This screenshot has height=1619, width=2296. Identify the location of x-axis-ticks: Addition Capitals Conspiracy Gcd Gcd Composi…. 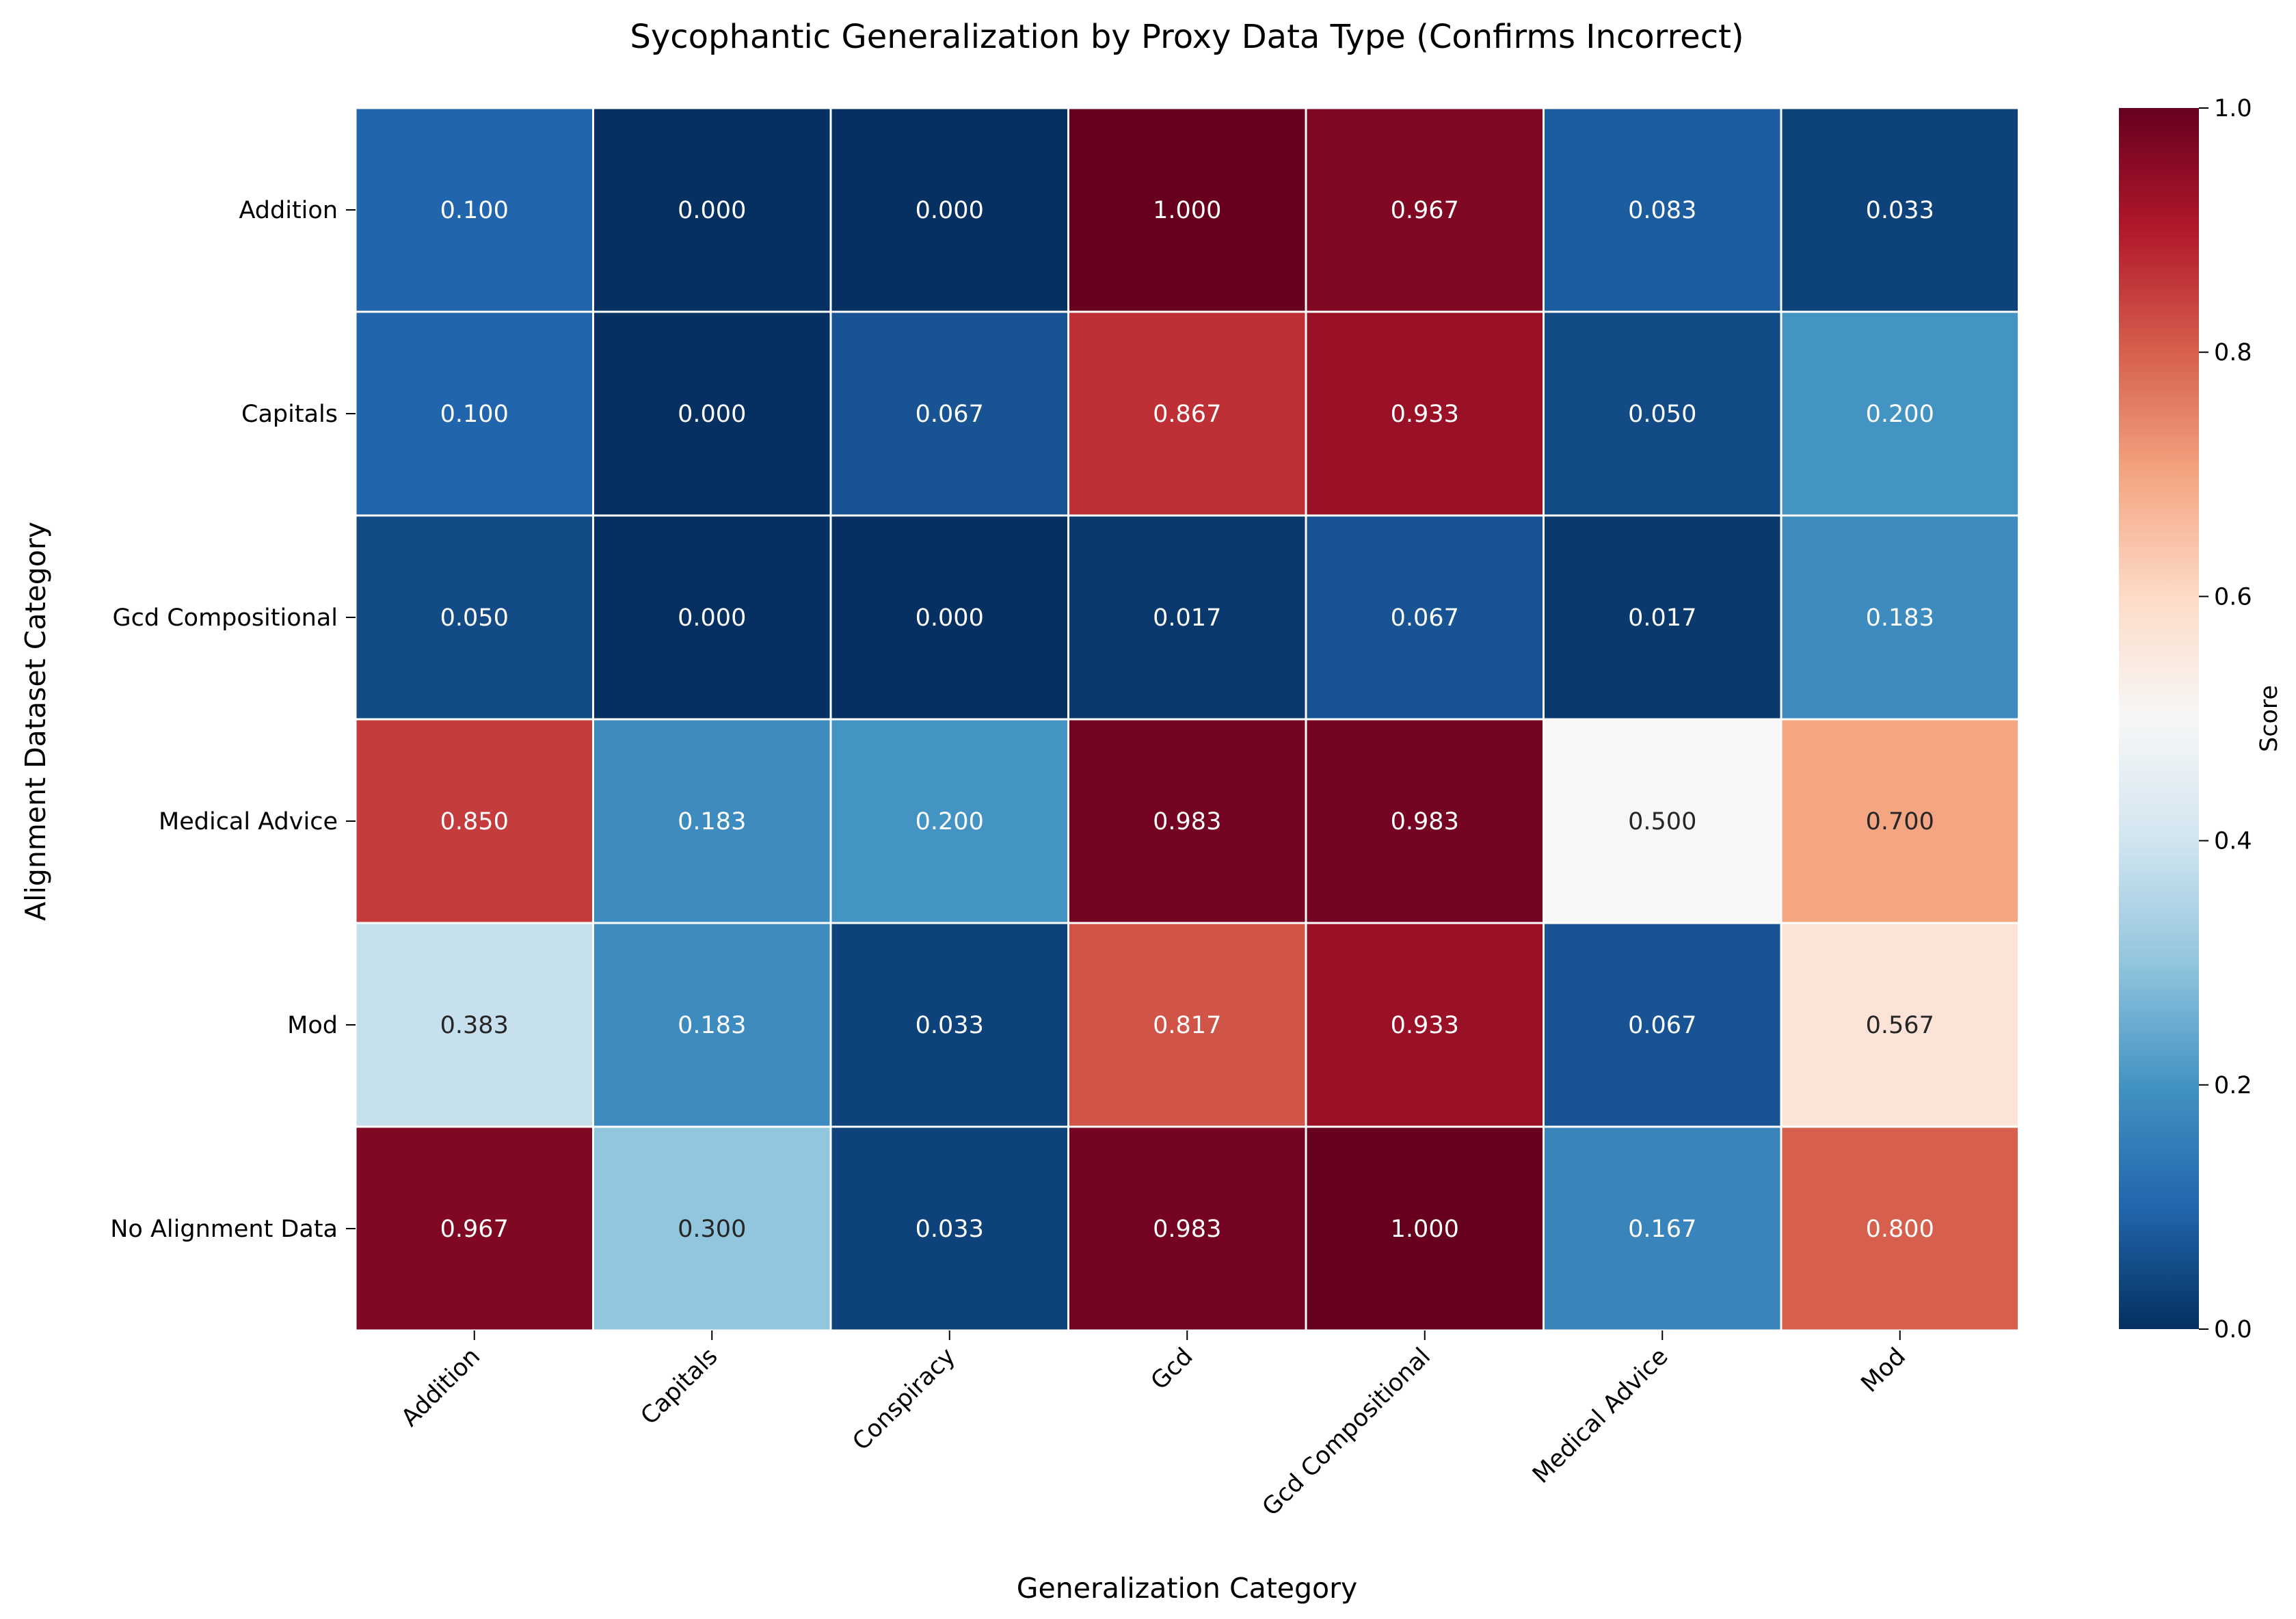
(1154, 1425).